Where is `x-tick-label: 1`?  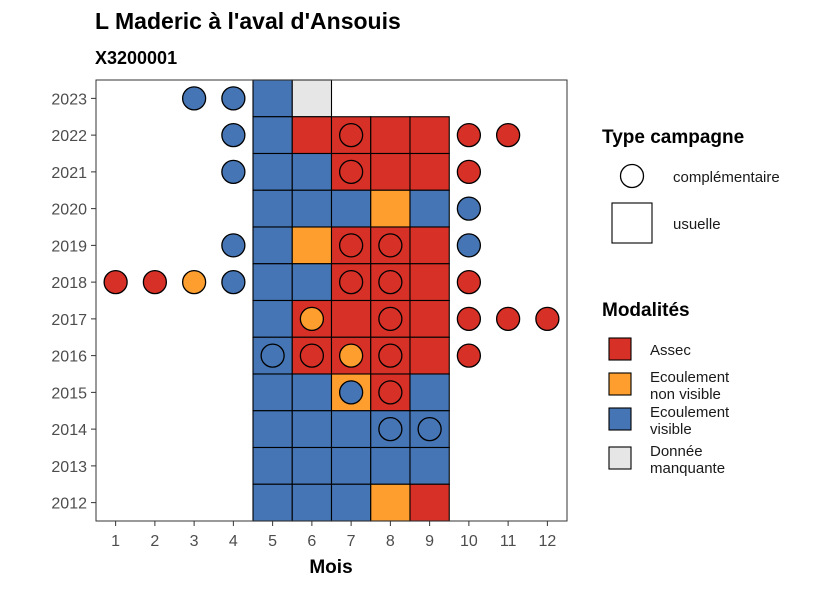 x-tick-label: 1 is located at coordinates (115, 541).